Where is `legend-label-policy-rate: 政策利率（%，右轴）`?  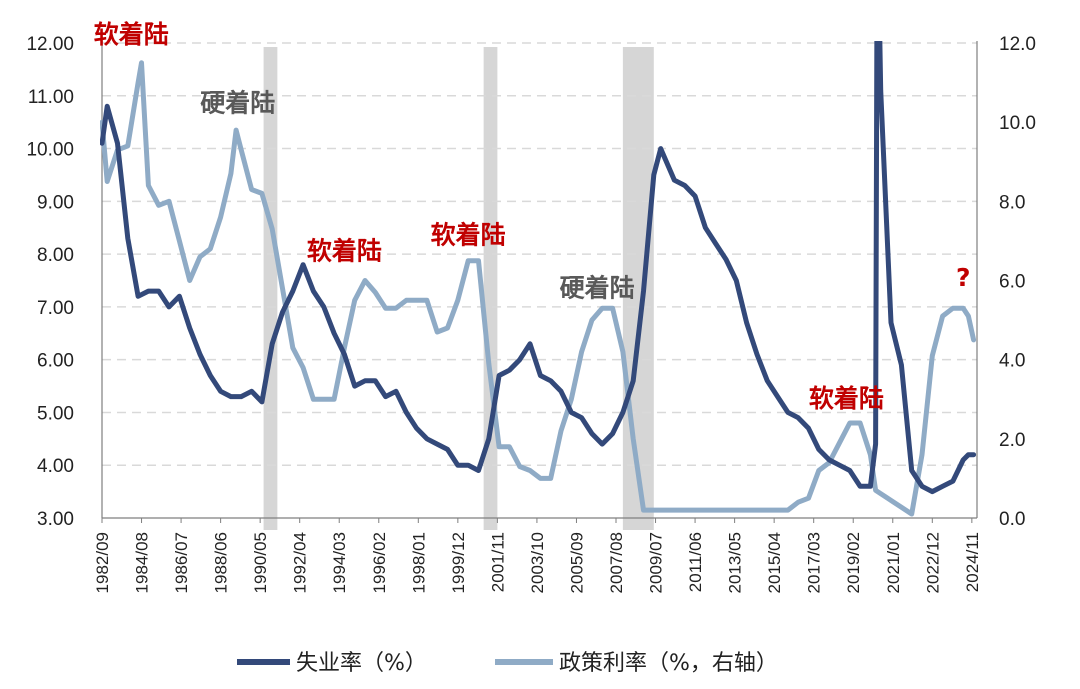 legend-label-policy-rate: 政策利率（%，右轴） is located at coordinates (668, 663).